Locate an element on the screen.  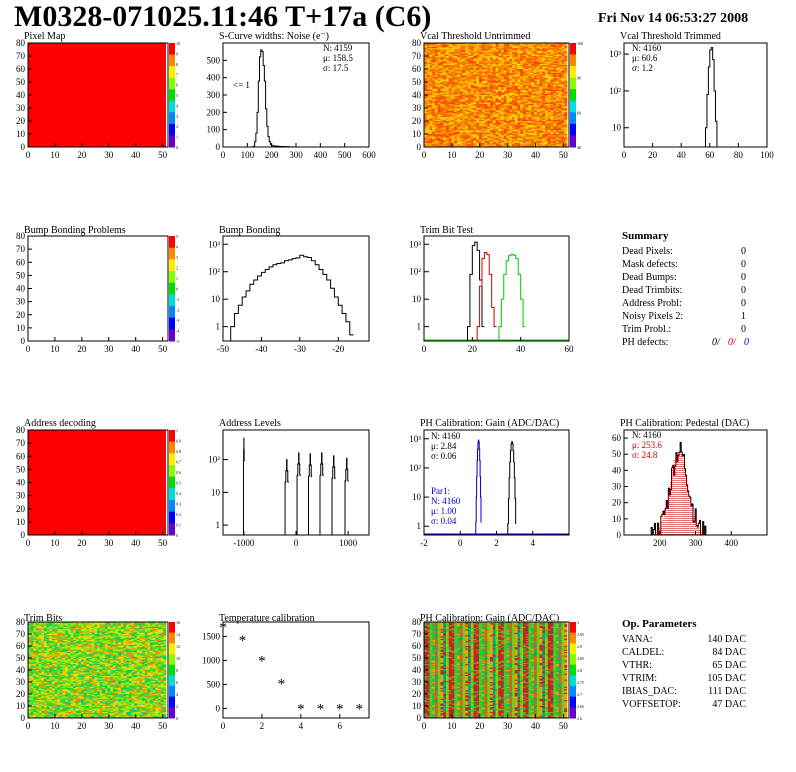
ph-pedestal-plot is located at coordinates (677, 488).